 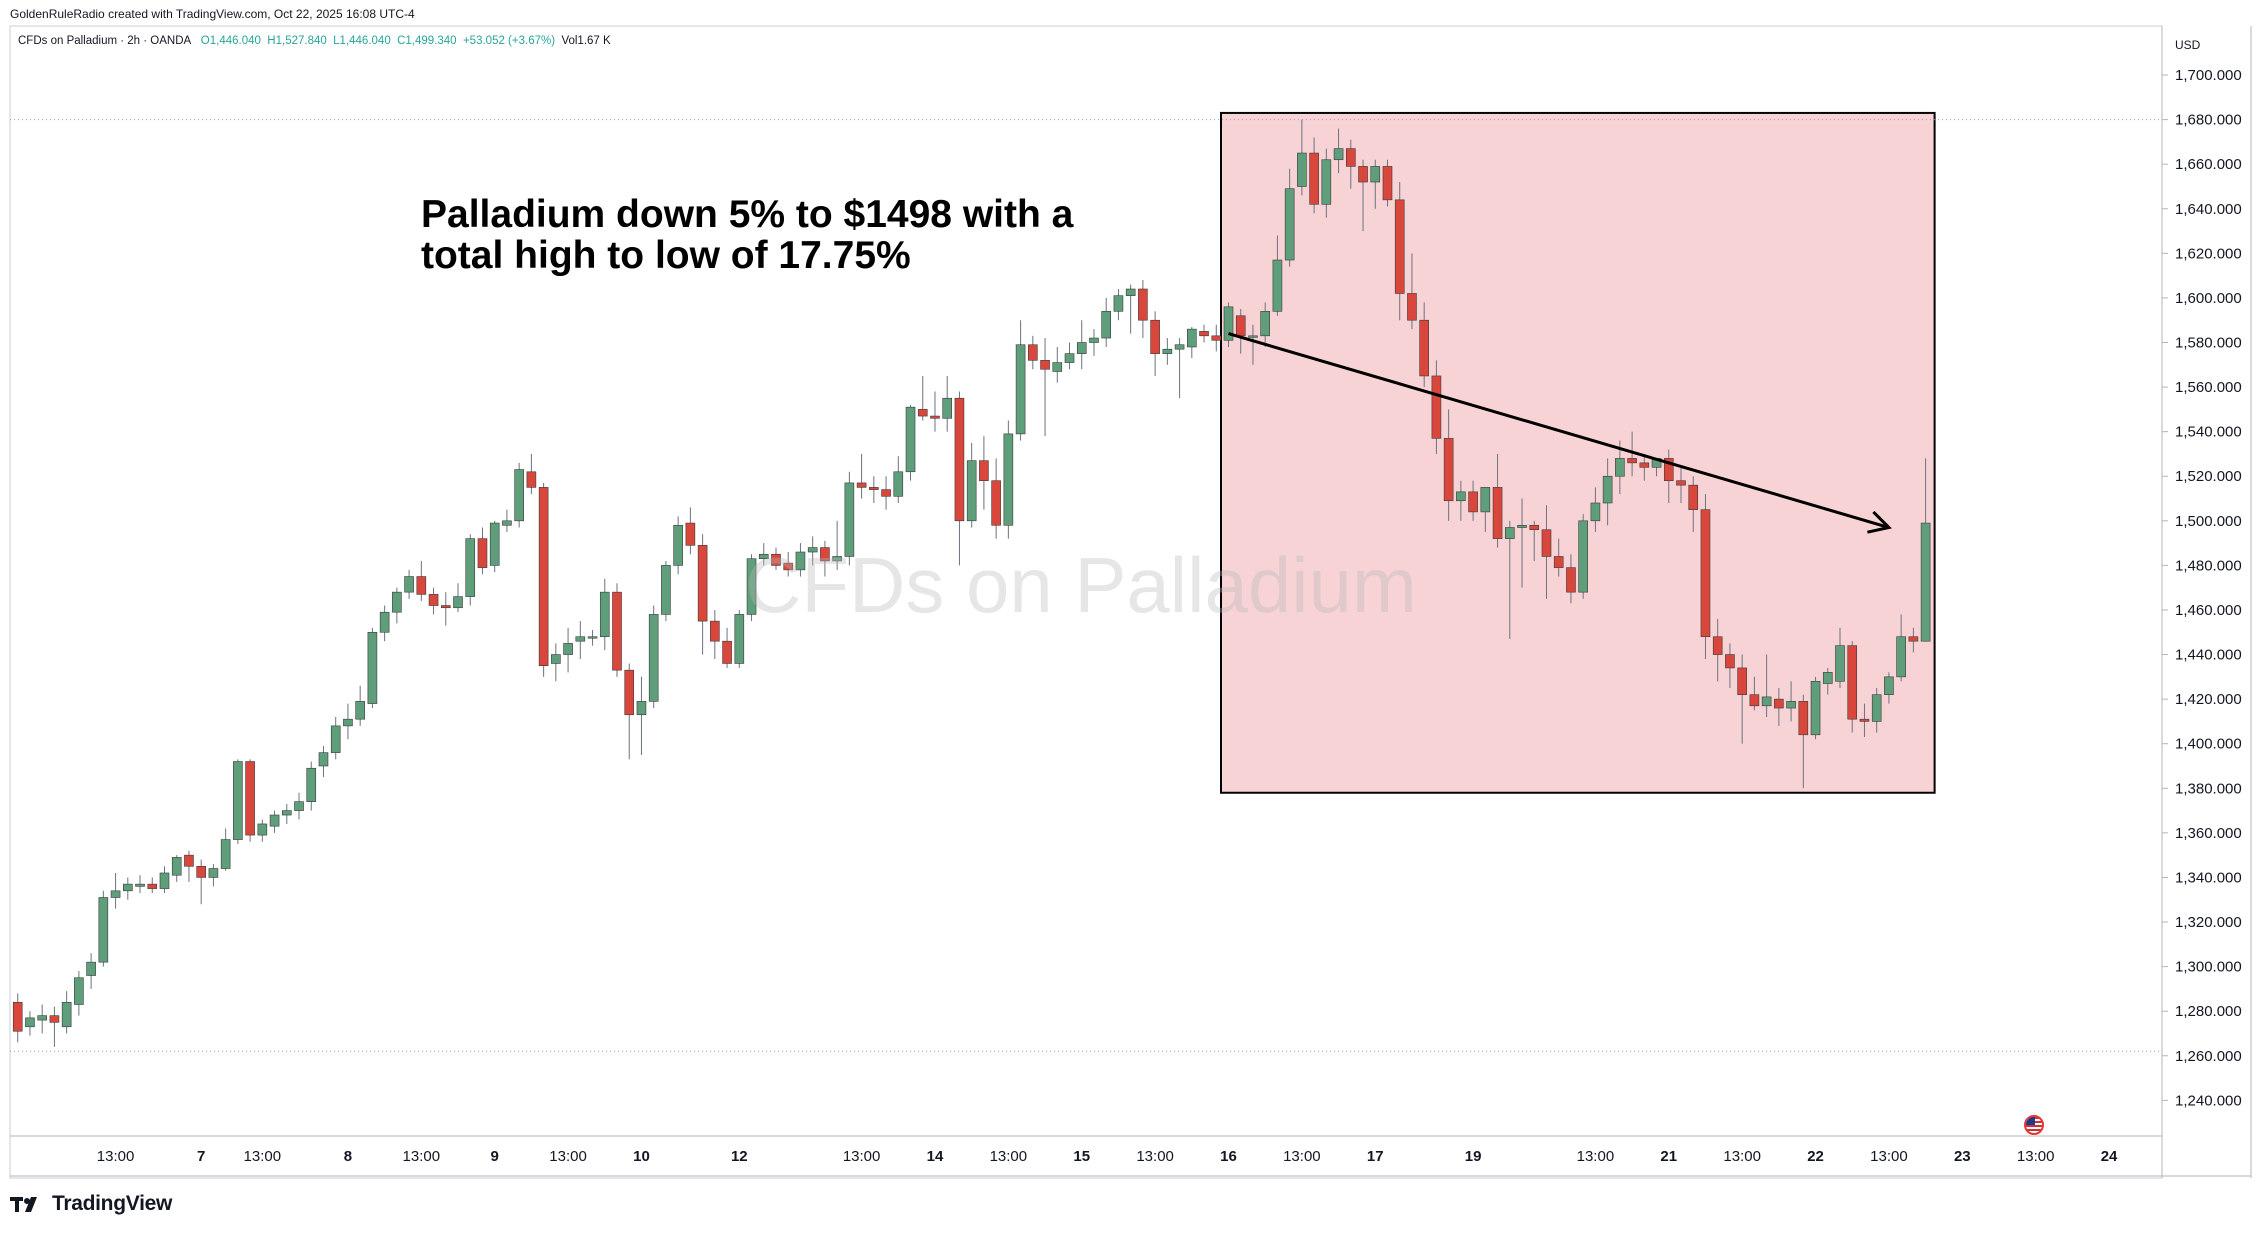 What do you see at coordinates (2034, 1125) in the screenshot?
I see `us-flag-icon` at bounding box center [2034, 1125].